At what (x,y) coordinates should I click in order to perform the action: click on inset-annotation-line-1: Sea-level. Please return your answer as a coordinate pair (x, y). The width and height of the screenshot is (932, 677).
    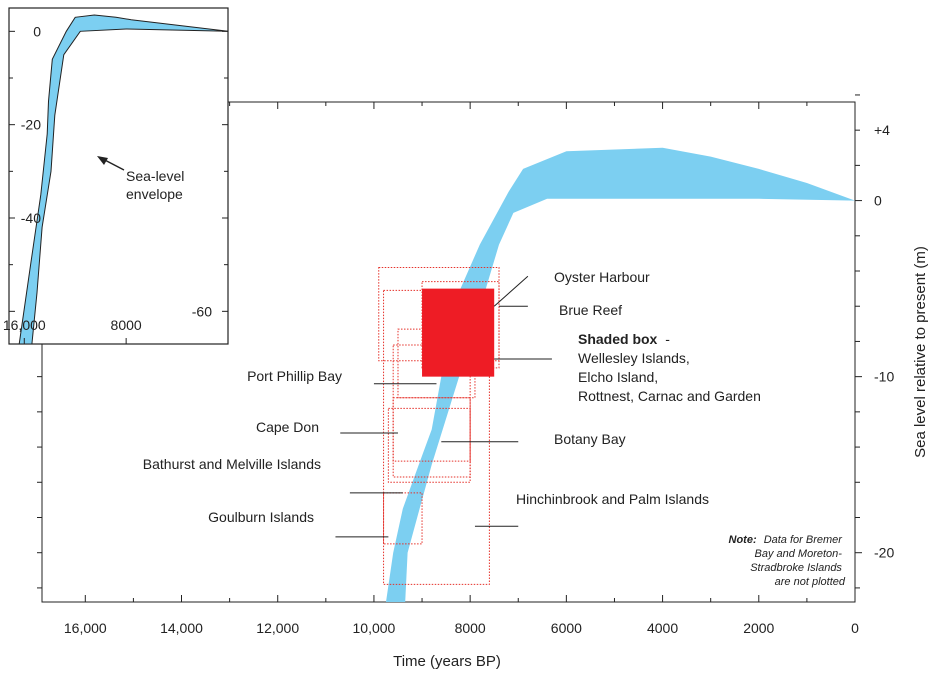
    Looking at the image, I should click on (155, 176).